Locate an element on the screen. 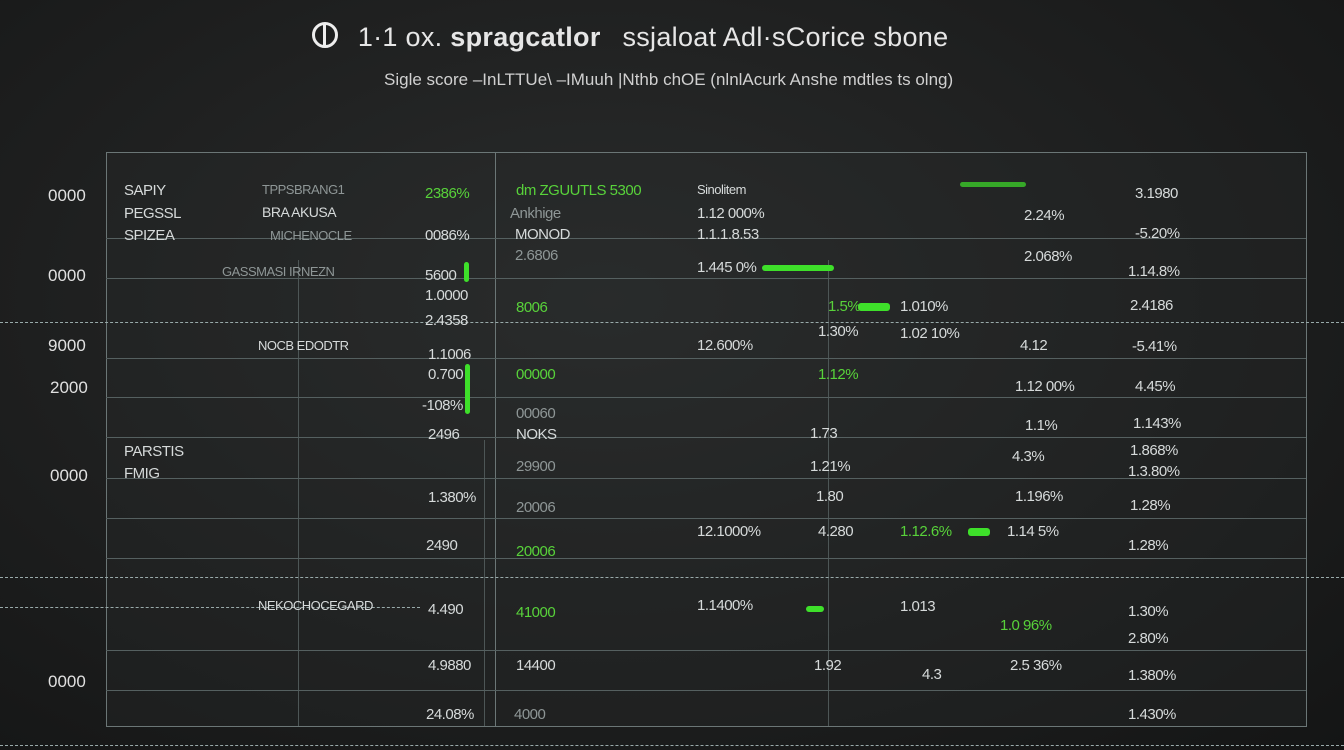 The width and height of the screenshot is (1344, 750). table-cell: 1.0 96% is located at coordinates (1026, 625).